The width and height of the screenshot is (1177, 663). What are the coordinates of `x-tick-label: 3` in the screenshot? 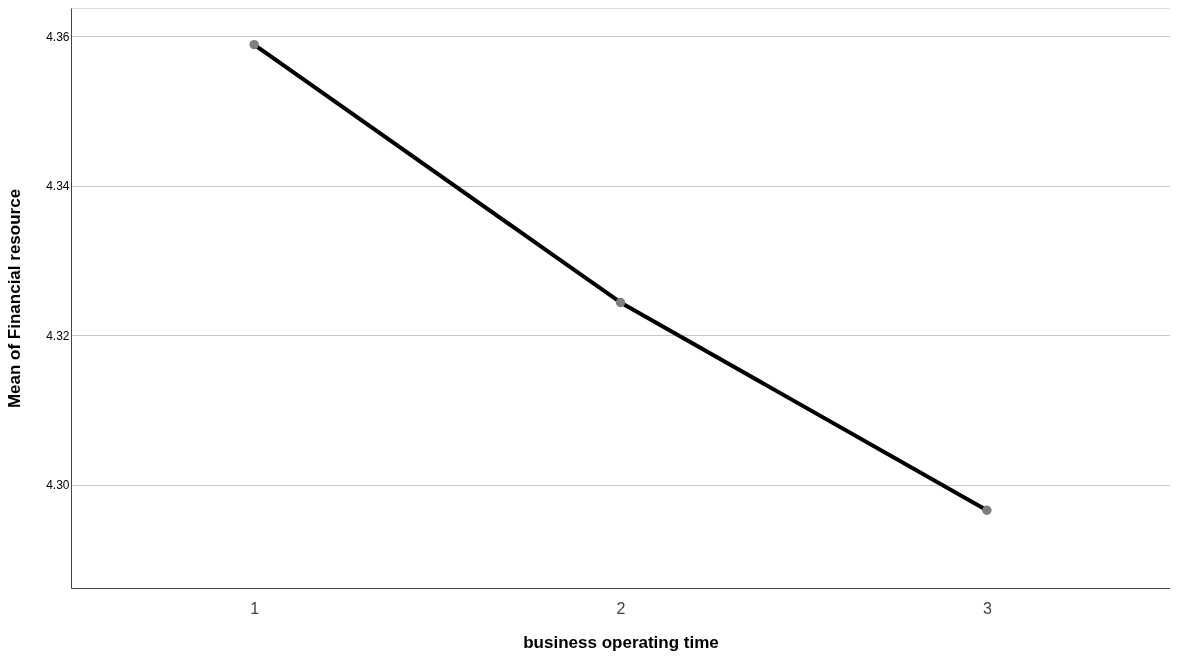 It's located at (987, 608).